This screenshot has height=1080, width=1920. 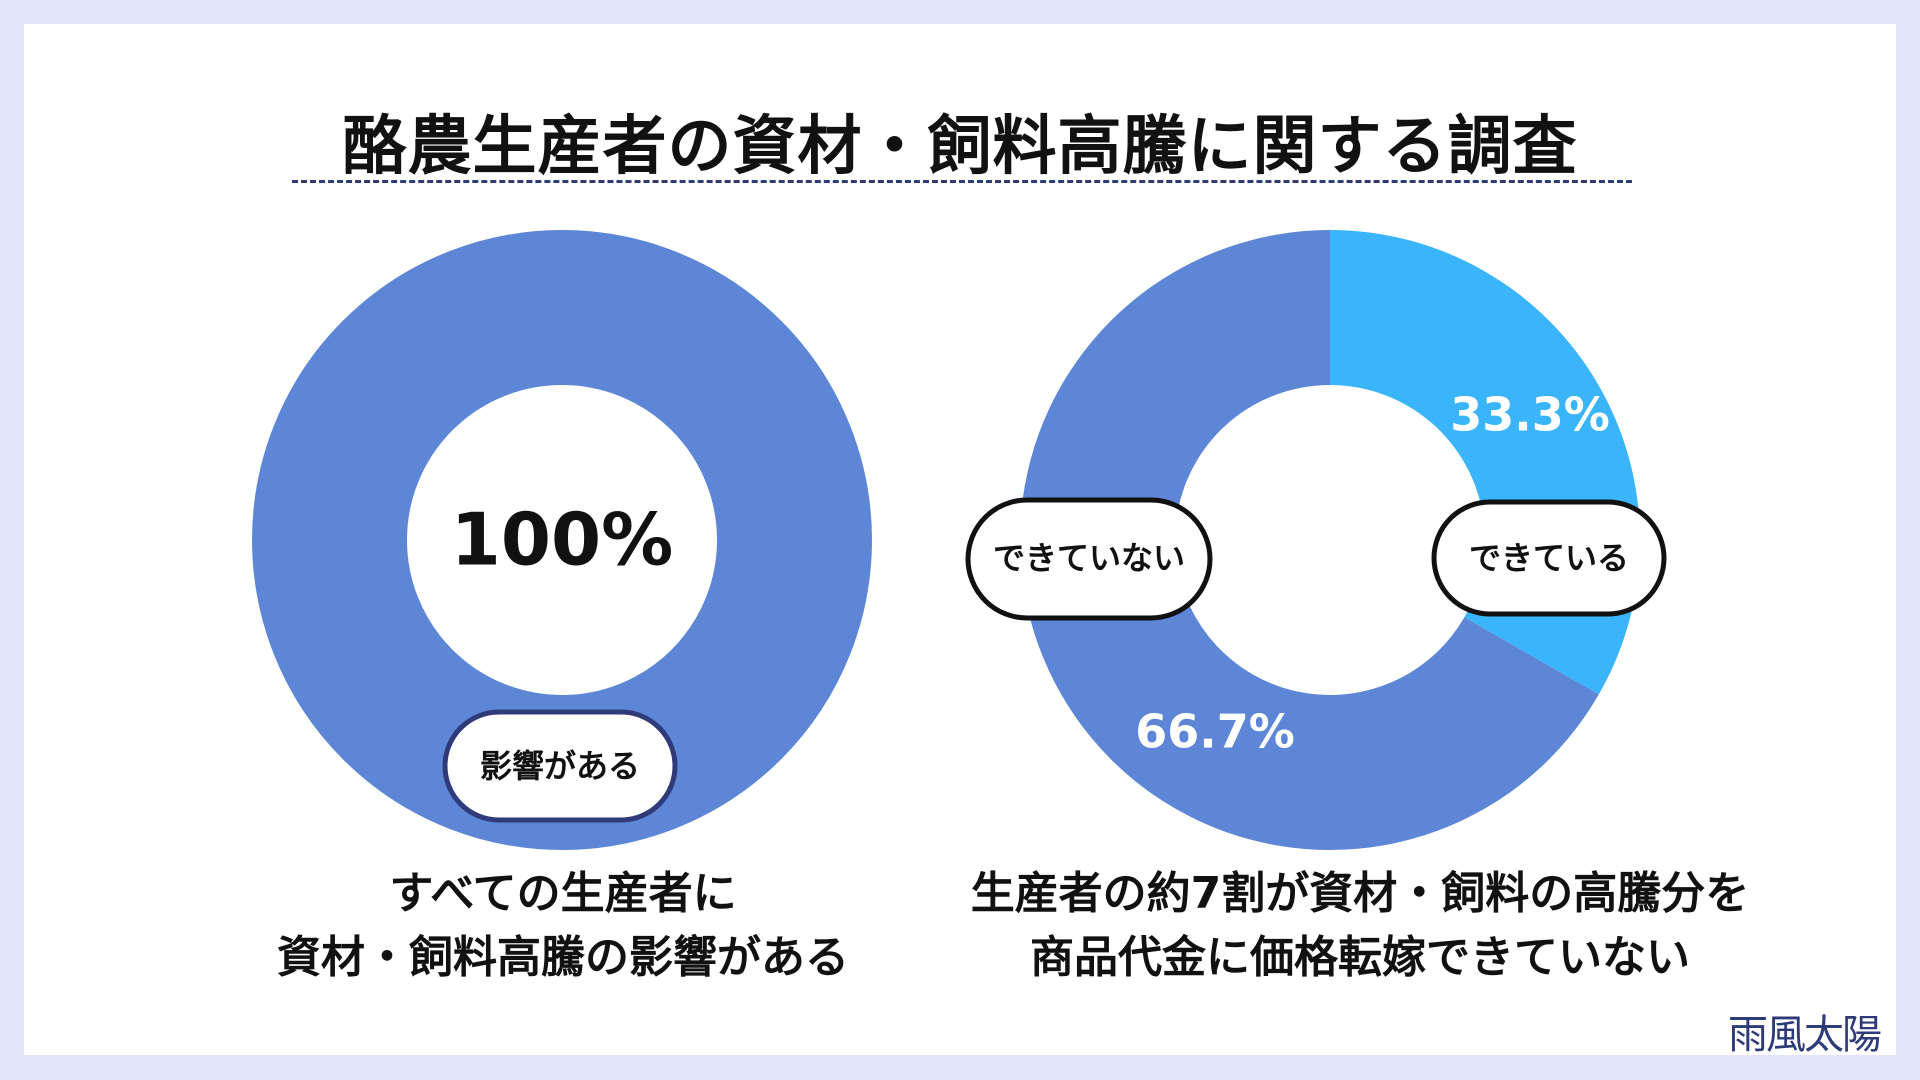 I want to click on caption-line: 資材・飼料高騰の影響がある, so click(x=563, y=957).